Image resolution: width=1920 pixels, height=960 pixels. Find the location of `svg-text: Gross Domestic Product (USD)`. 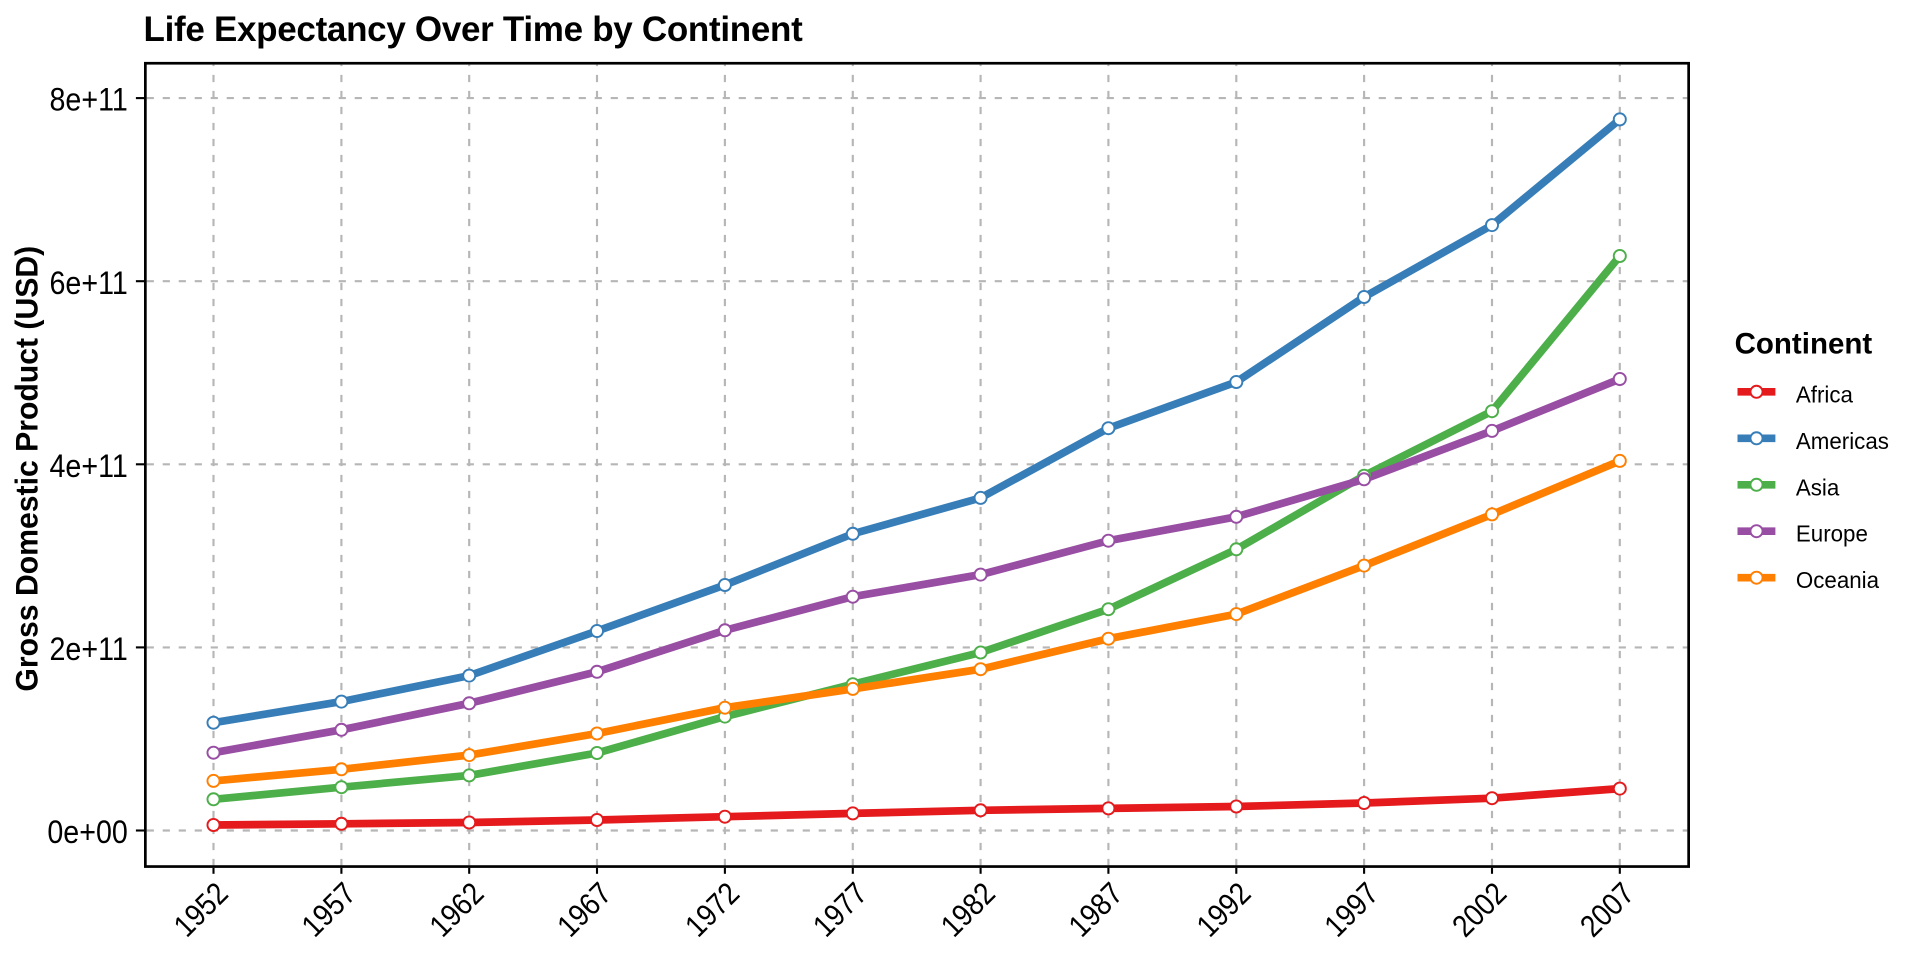

svg-text: Gross Domestic Product (USD) is located at coordinates (27, 469).